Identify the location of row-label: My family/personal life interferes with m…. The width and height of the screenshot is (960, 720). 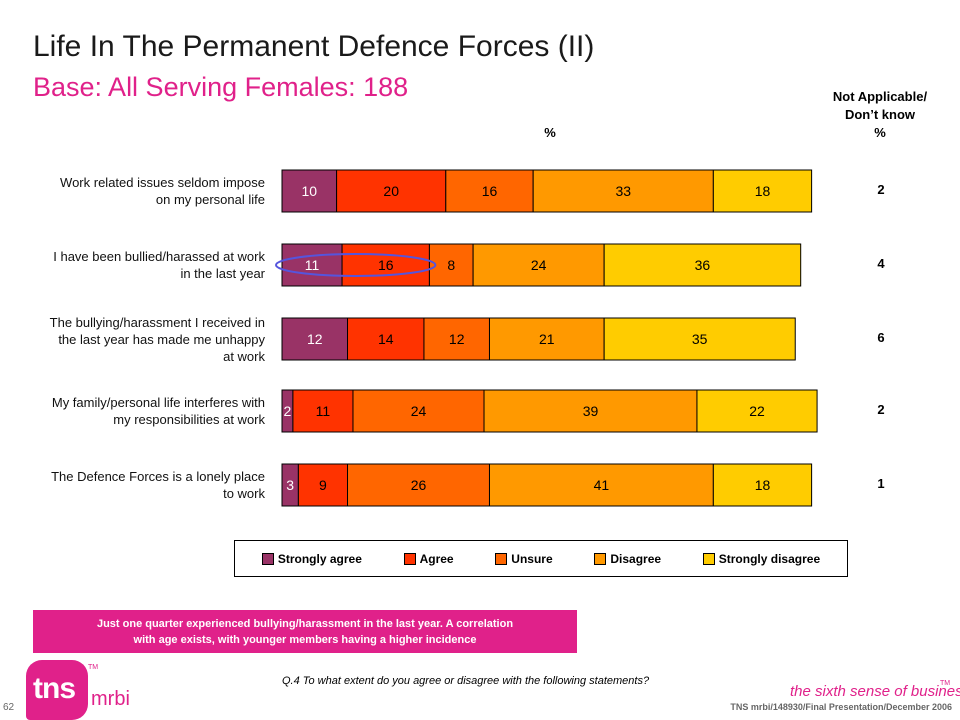
(132, 411).